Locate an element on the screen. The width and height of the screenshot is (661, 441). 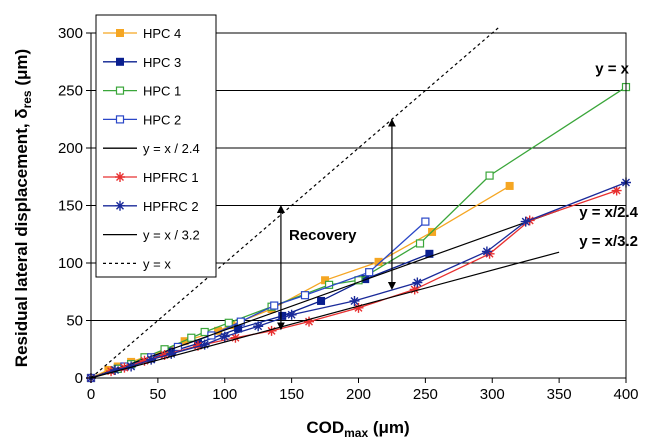
y-tick-label-300: 300 is located at coordinates (70, 33).